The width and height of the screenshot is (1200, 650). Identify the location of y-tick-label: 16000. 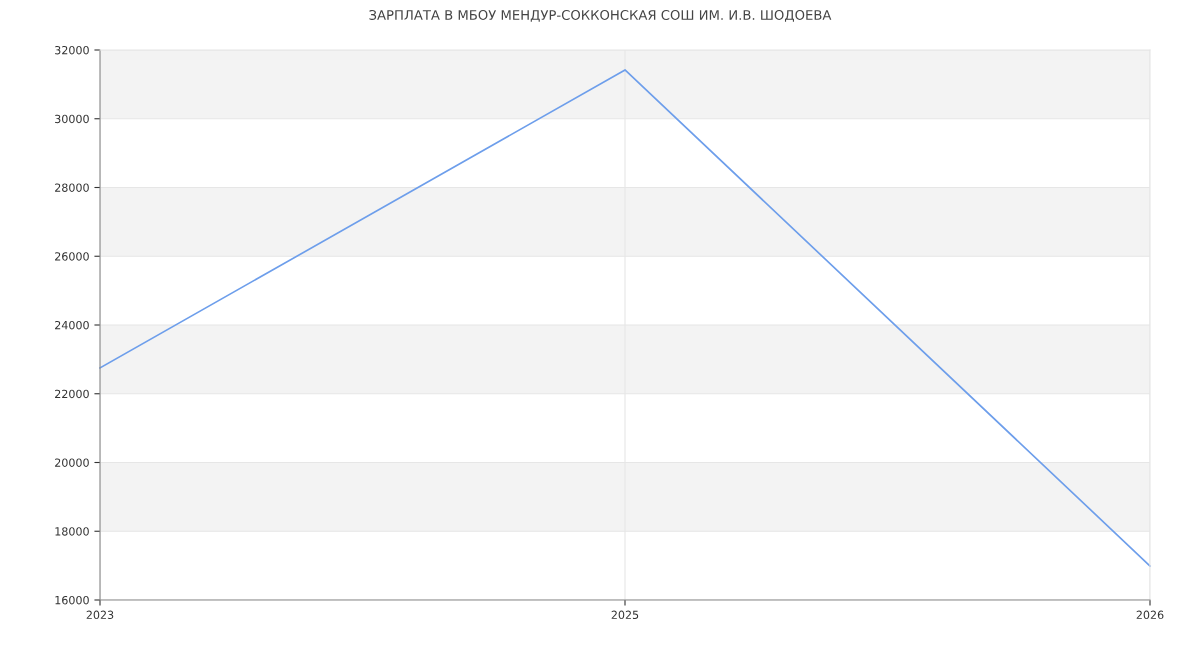
(72, 600).